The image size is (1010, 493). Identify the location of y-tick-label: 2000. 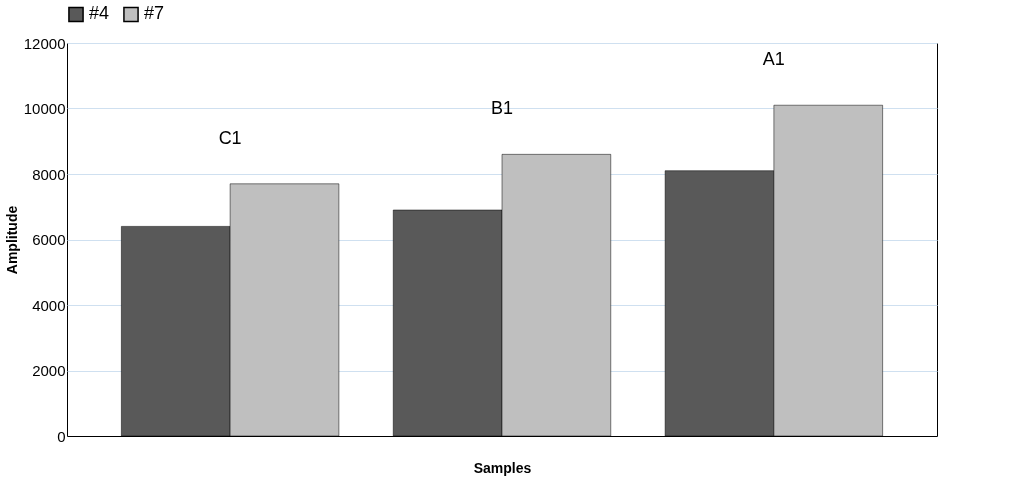
(49, 370).